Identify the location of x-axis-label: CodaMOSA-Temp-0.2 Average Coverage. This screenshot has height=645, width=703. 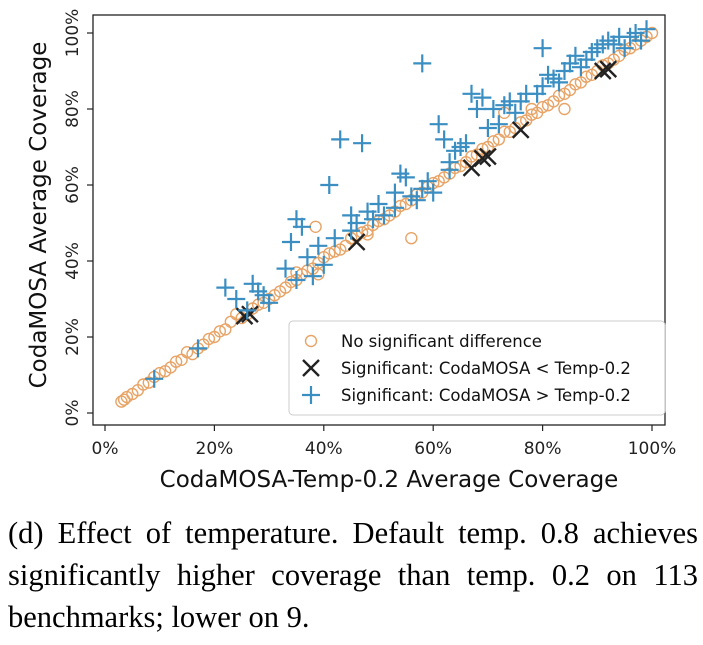
(389, 480).